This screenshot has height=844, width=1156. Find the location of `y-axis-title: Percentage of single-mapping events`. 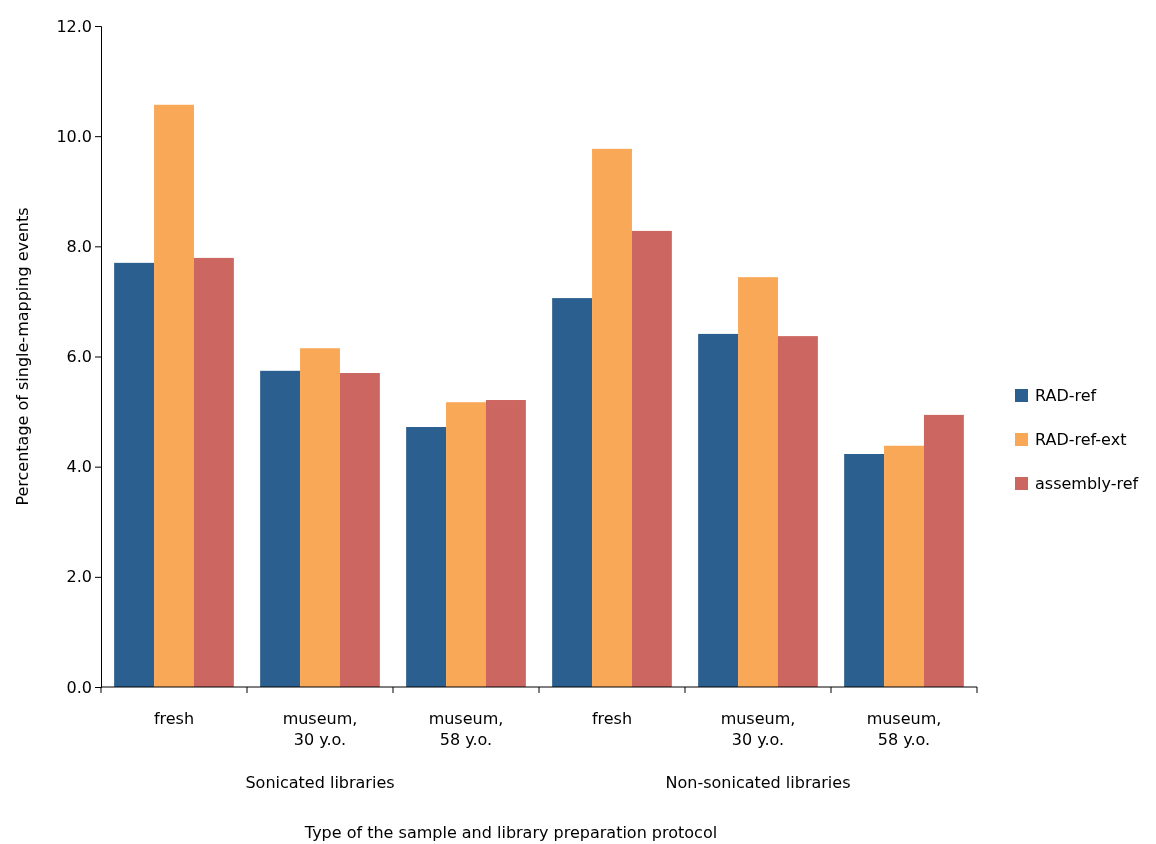

y-axis-title: Percentage of single-mapping events is located at coordinates (22, 356).